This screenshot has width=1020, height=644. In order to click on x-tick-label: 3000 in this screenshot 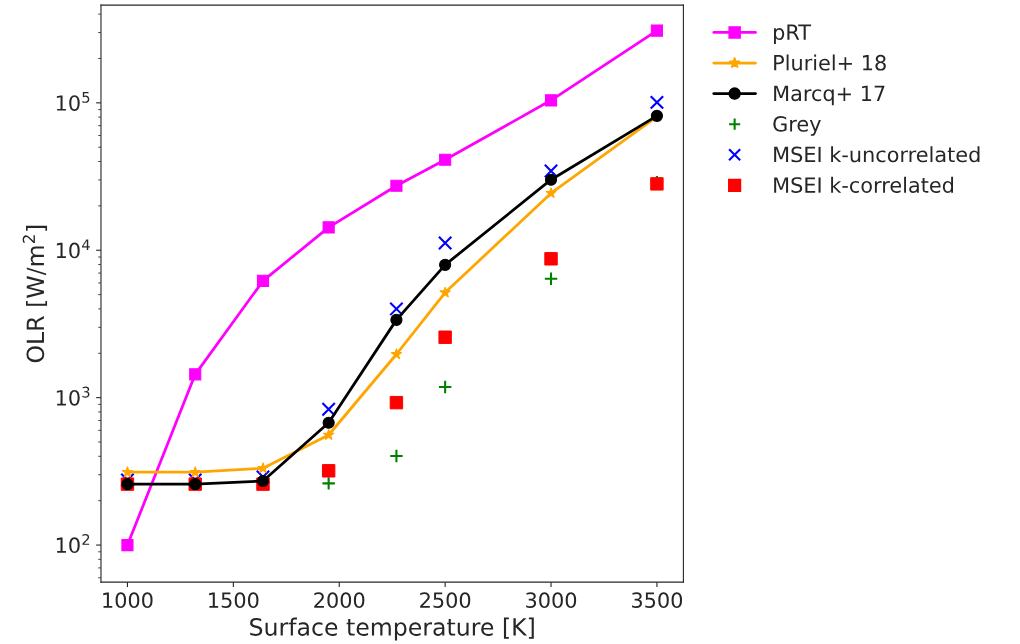, I will do `click(551, 600)`.